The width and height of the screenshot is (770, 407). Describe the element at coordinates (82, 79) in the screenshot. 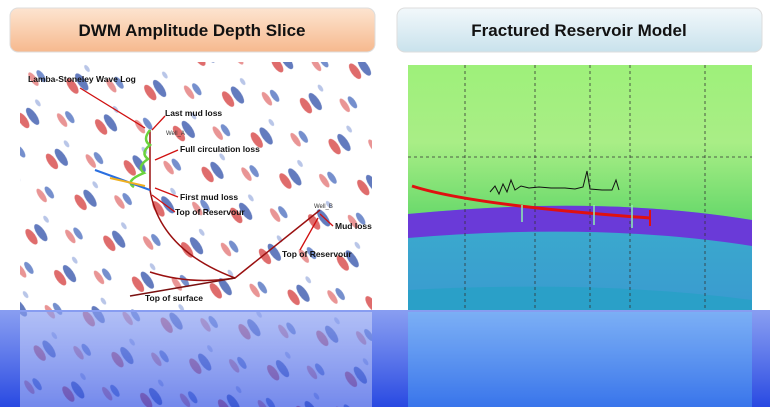

I see `annotation: Lamba-Stoneley Wave Log` at that location.